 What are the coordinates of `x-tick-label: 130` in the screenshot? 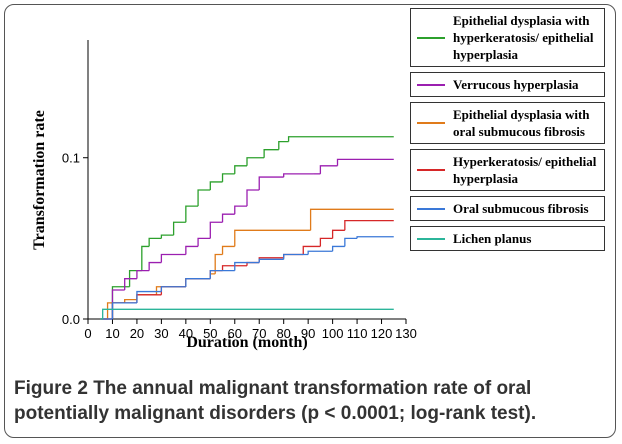 It's located at (406, 333).